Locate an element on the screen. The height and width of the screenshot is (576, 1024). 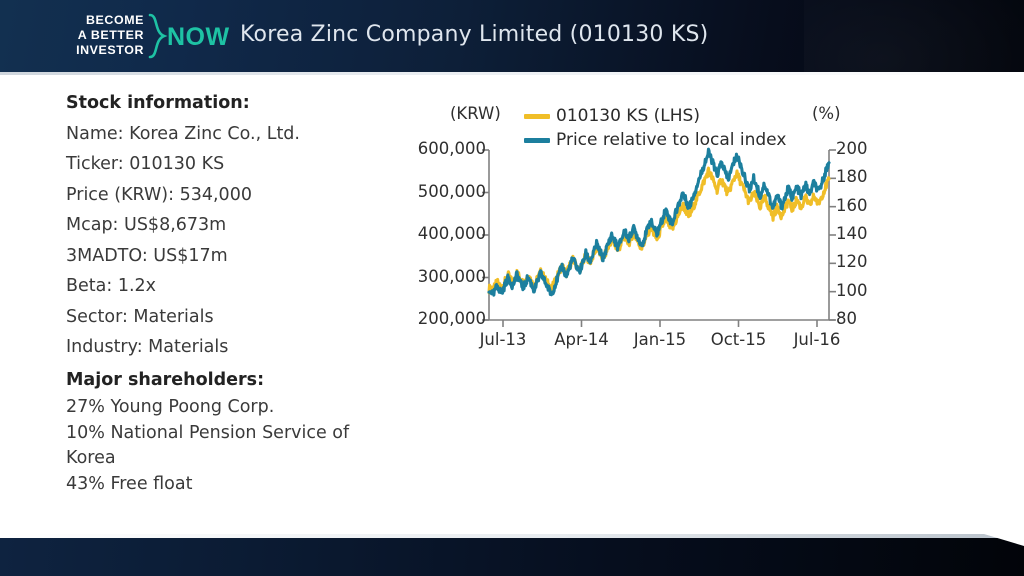
x-axis-tick-label: Jul-13 is located at coordinates (503, 339).